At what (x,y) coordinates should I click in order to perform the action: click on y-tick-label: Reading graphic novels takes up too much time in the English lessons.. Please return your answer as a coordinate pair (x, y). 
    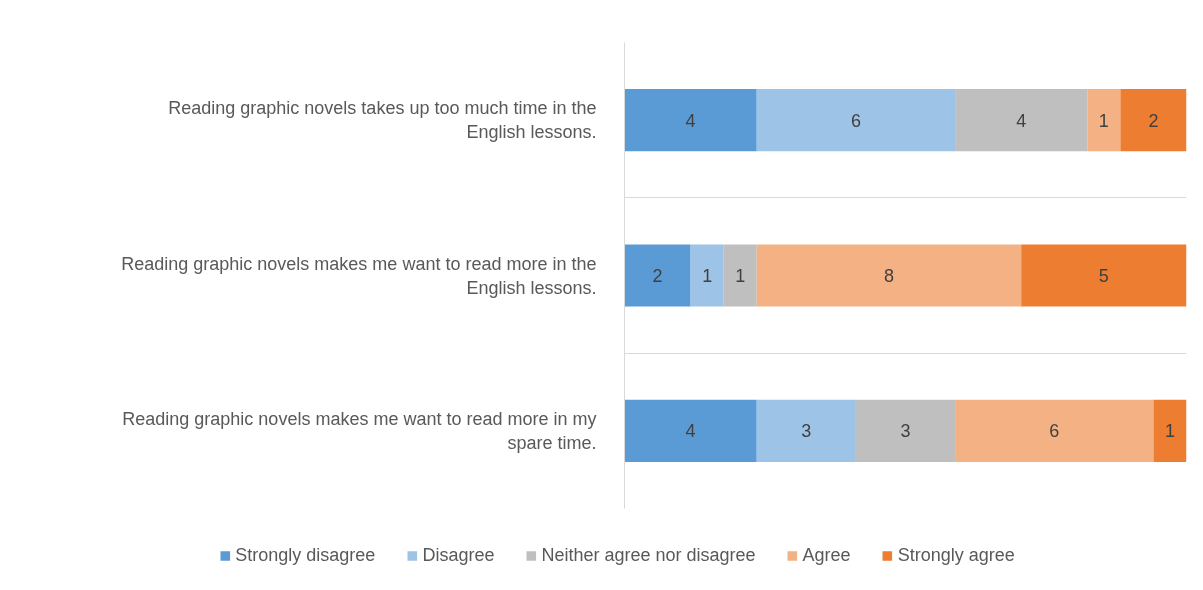
    Looking at the image, I should click on (382, 120).